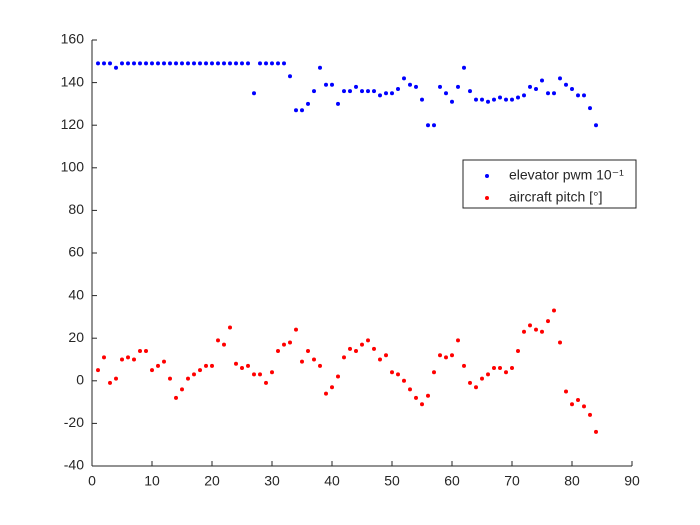 This screenshot has height=525, width=700. Describe the element at coordinates (92, 481) in the screenshot. I see `x-tick-label: 0` at that location.